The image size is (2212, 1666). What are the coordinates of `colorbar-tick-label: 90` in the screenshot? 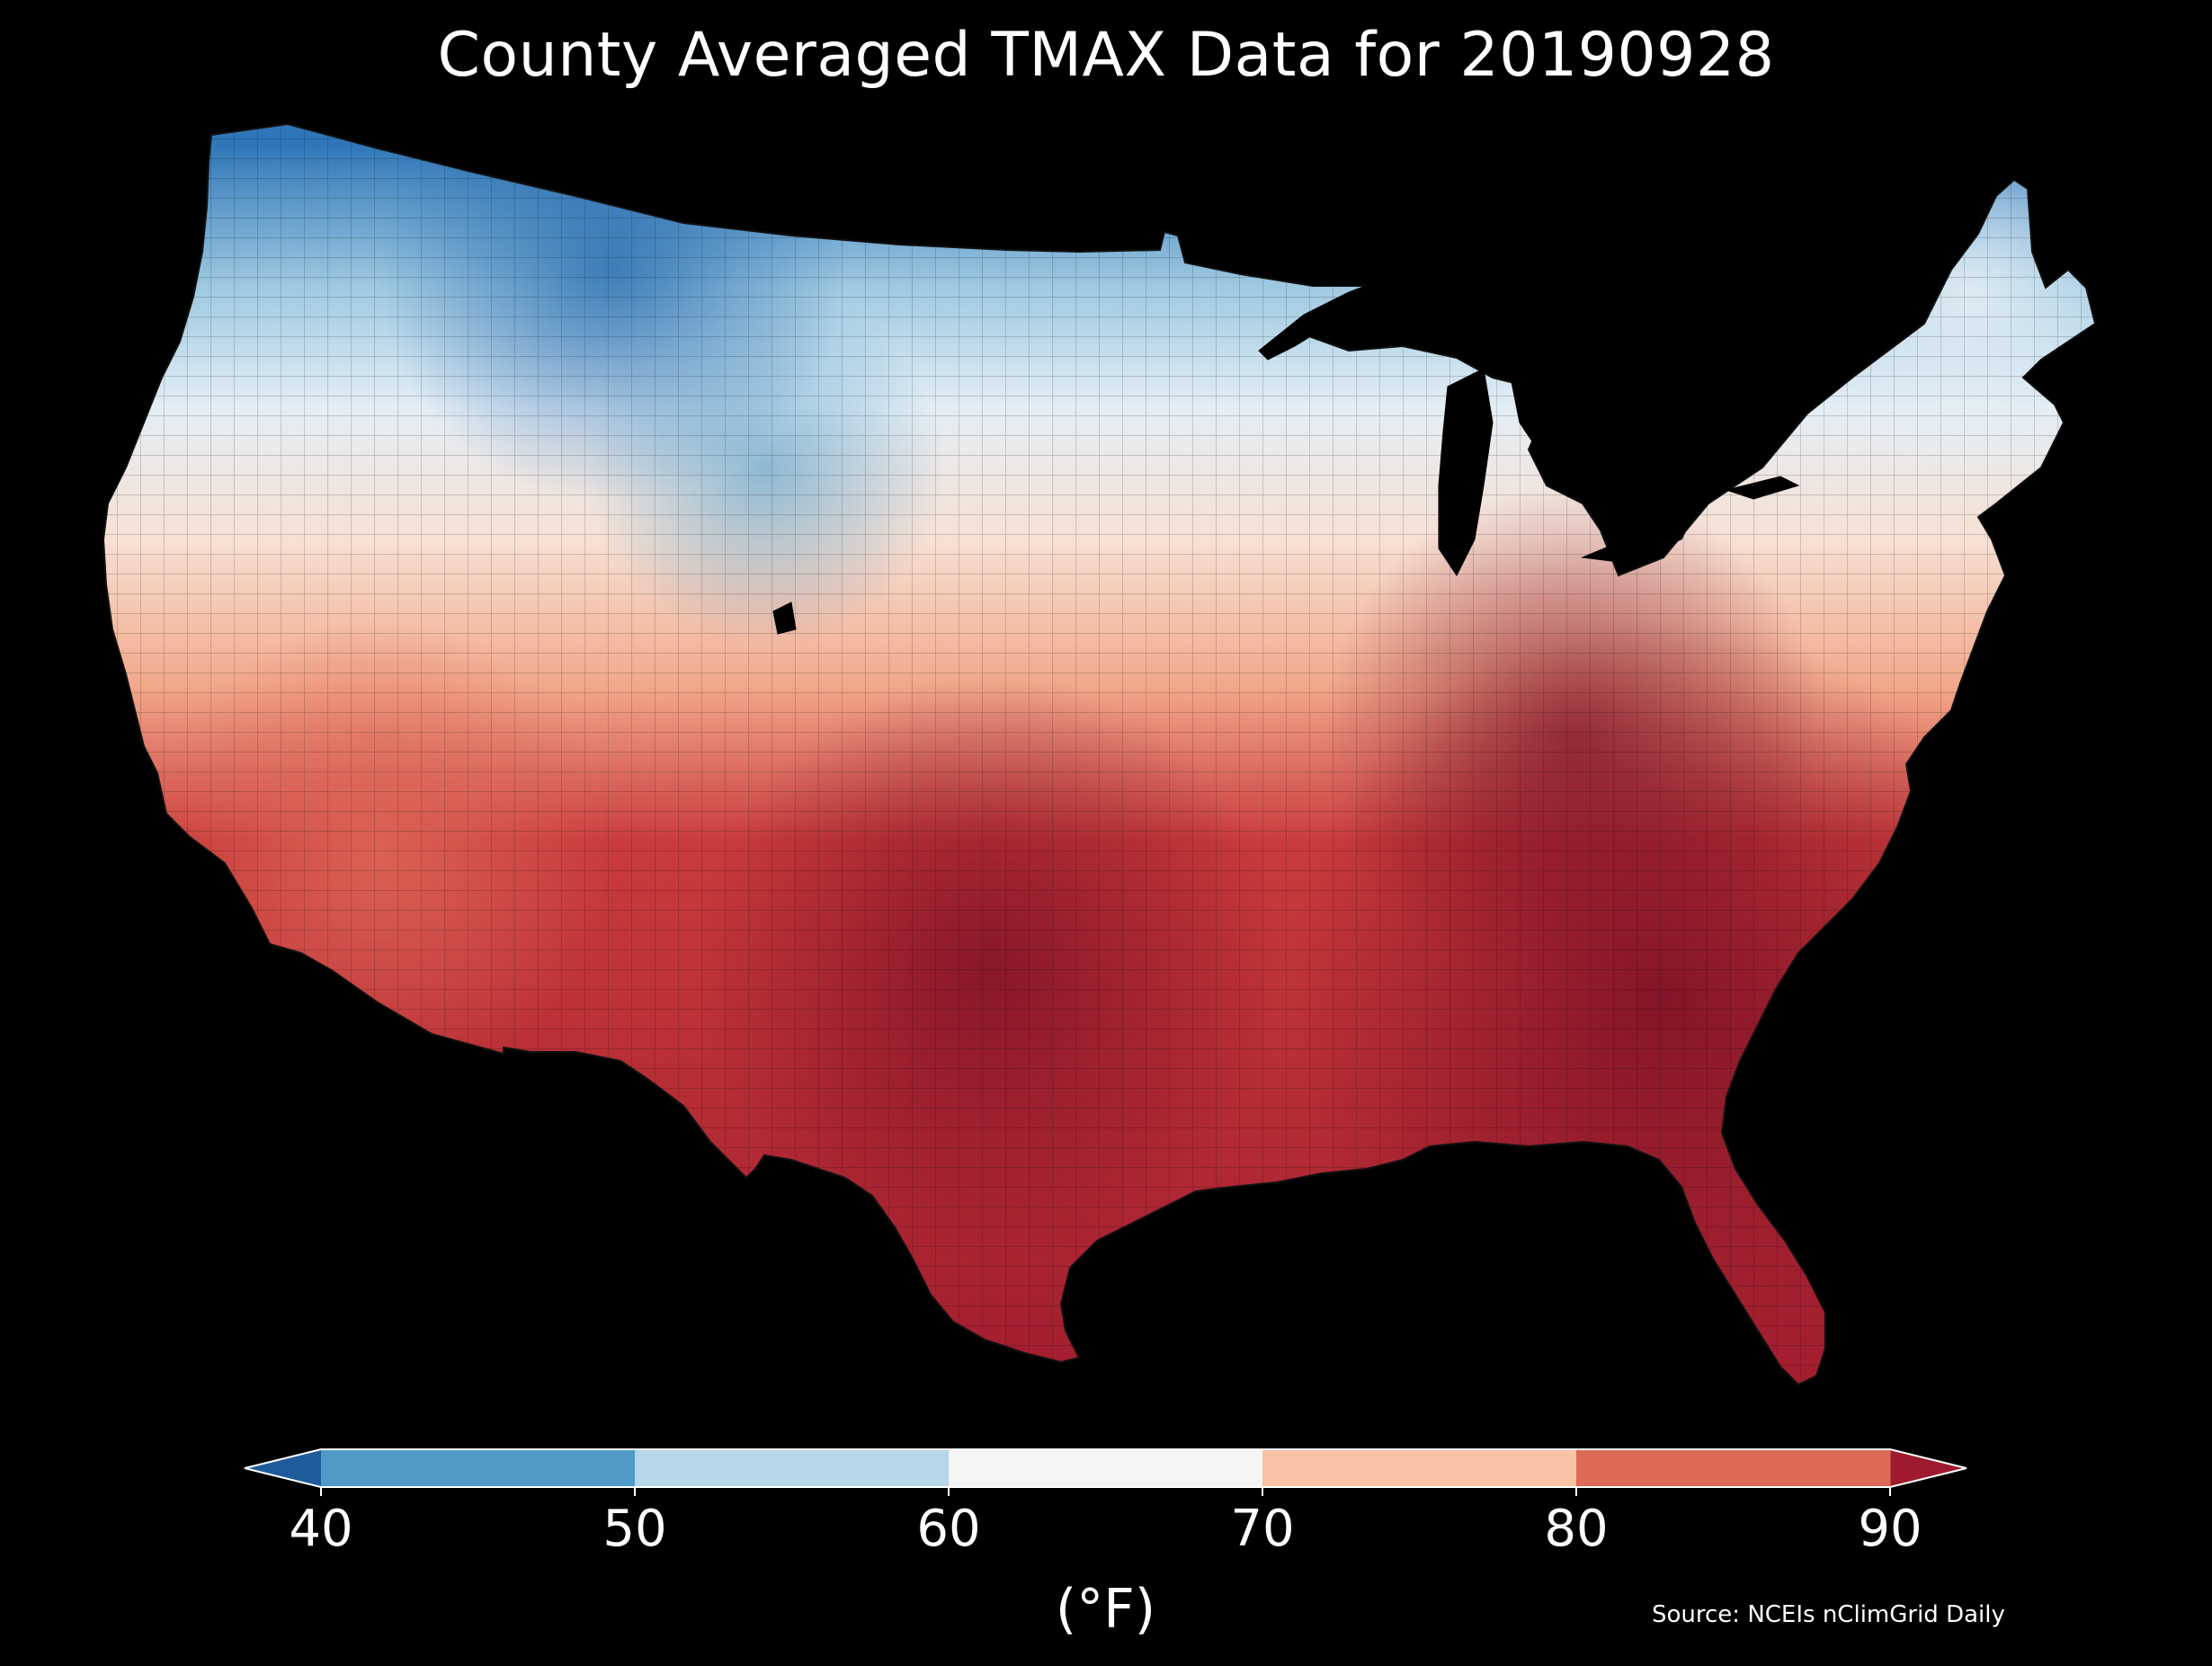 It's located at (1890, 1529).